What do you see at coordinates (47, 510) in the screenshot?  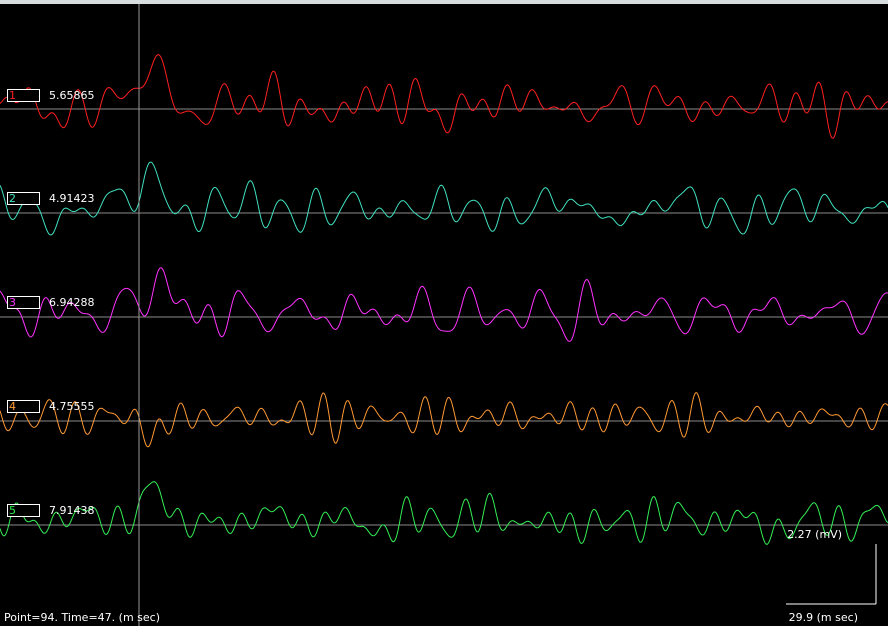 I see `channel-label-5: 5 7.91438` at bounding box center [47, 510].